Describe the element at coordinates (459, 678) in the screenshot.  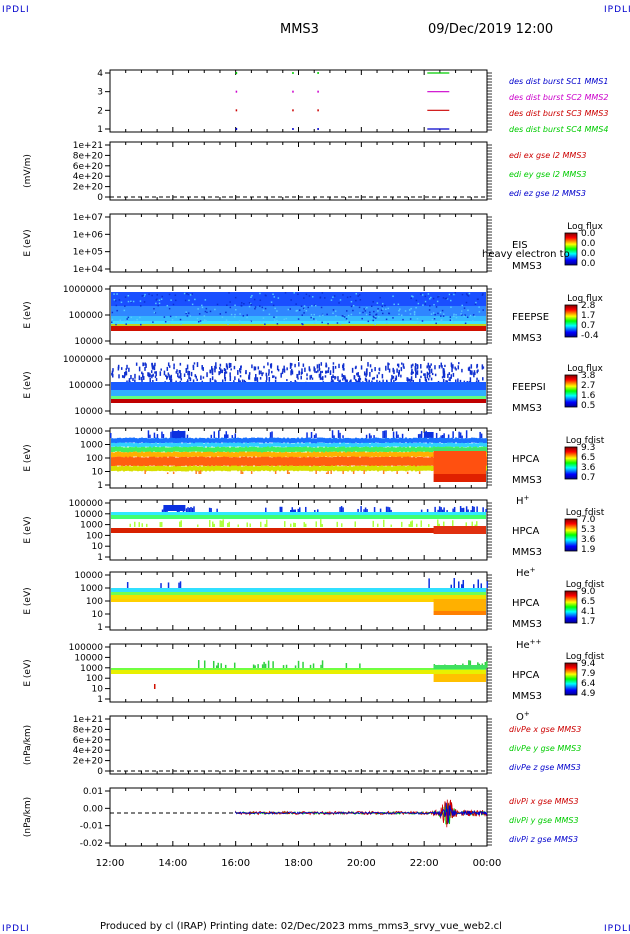
I see `hpca-o-event` at that location.